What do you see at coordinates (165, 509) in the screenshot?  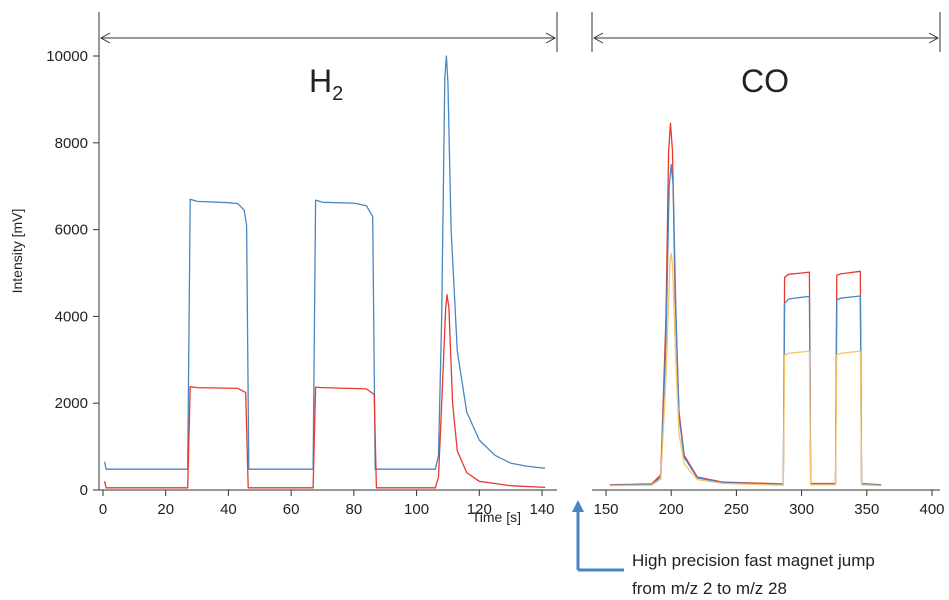 I see `x-tick-label: 20` at bounding box center [165, 509].